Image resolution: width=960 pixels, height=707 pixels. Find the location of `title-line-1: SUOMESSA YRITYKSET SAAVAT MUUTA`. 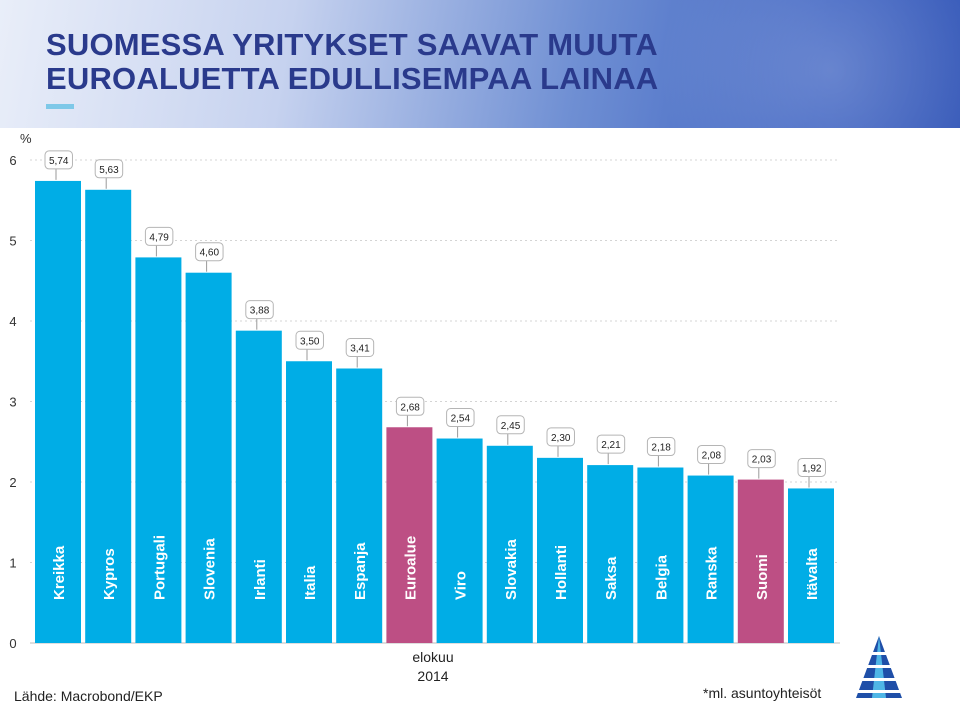

title-line-1: SUOMESSA YRITYKSET SAAVAT MUUTA is located at coordinates (352, 44).